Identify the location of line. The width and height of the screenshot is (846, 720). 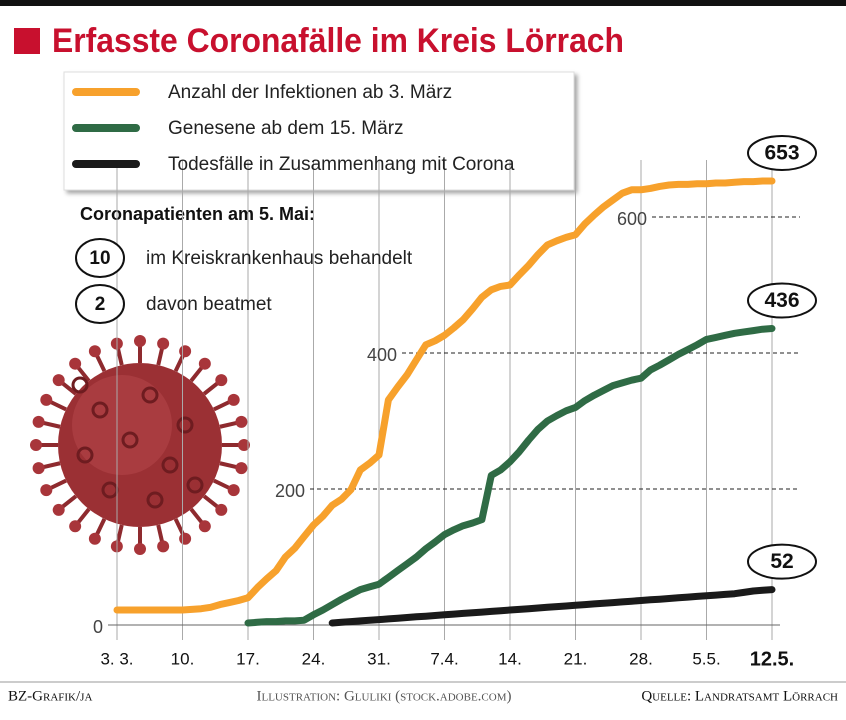
(552, 606).